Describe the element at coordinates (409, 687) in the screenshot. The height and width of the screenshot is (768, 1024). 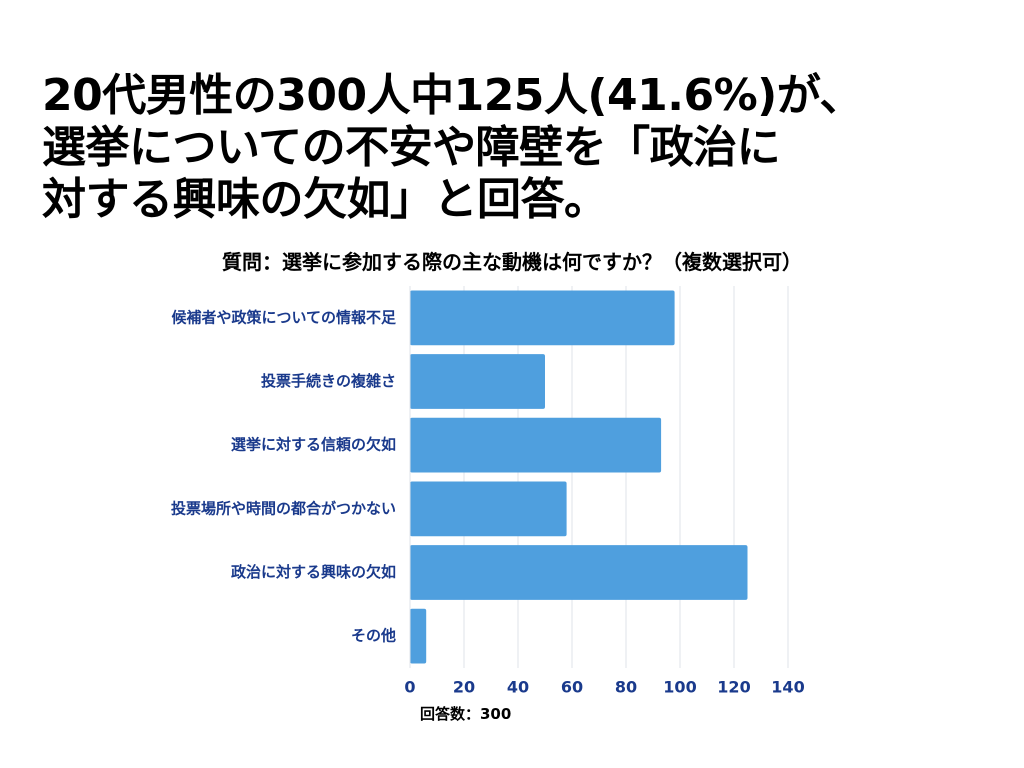
I see `x-tick-label-0: 0` at that location.